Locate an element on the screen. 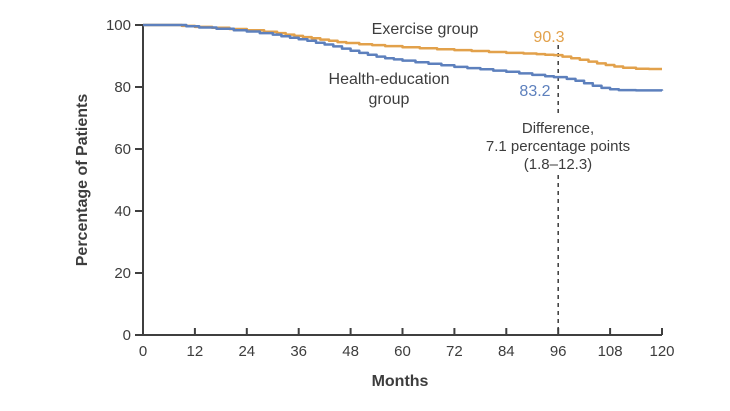  x-tick-label: 36 is located at coordinates (298, 351).